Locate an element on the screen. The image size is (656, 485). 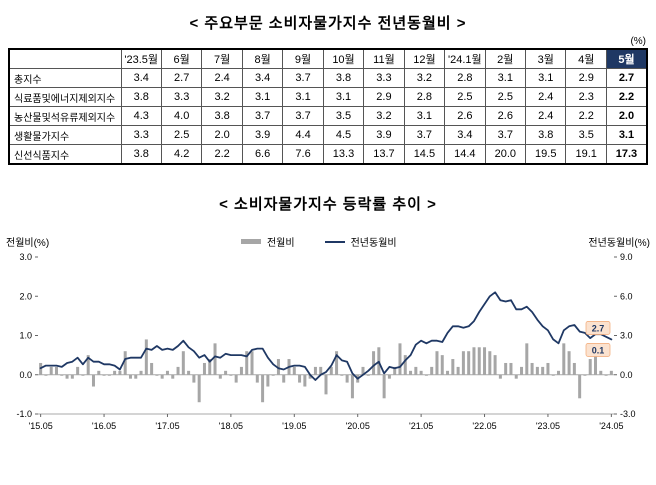
x-tick-label: '16.05 is located at coordinates (104, 426).